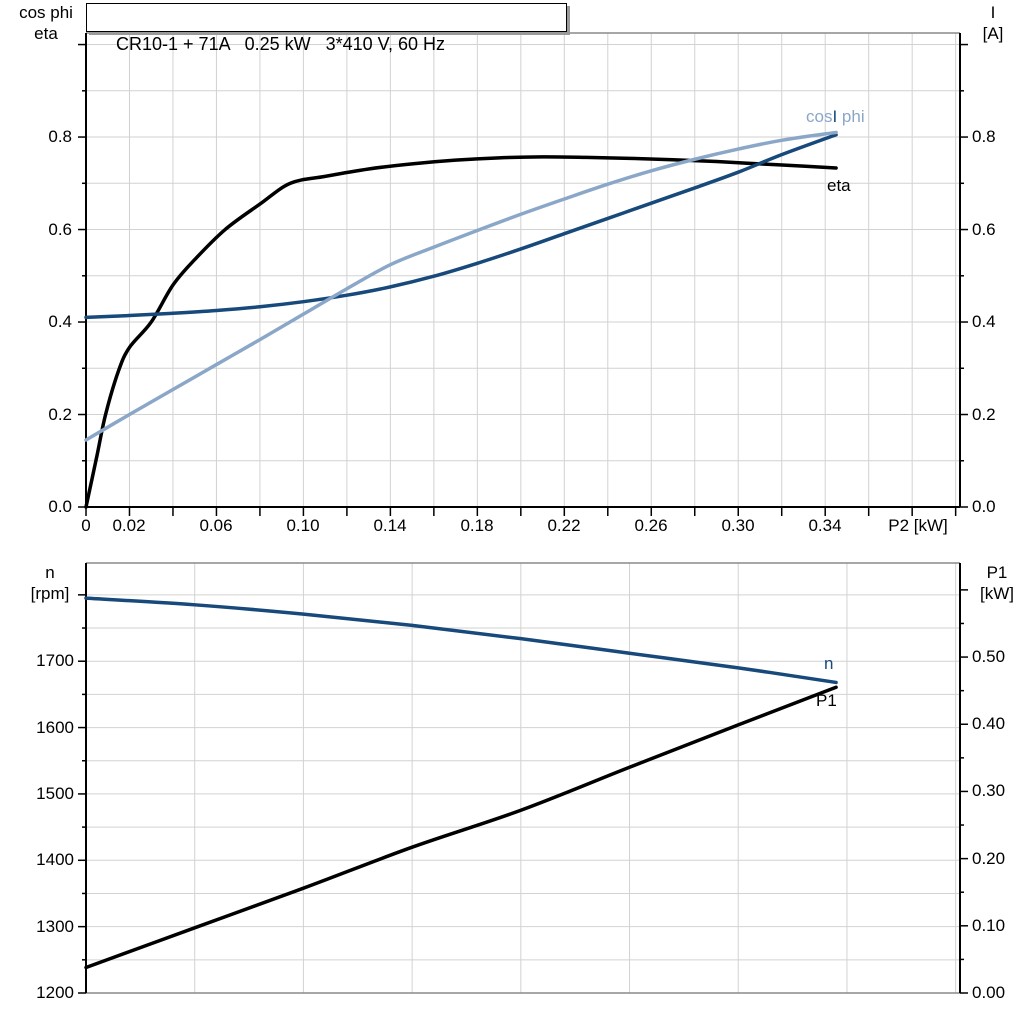  Describe the element at coordinates (55, 660) in the screenshot. I see `tick-label: 1700` at that location.